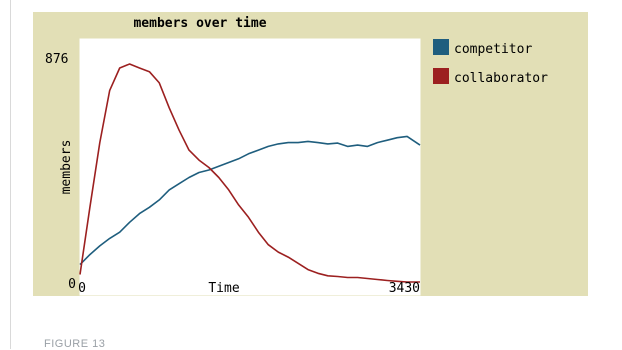  What do you see at coordinates (82, 288) in the screenshot?
I see `x-tick-label-min: 0` at bounding box center [82, 288].